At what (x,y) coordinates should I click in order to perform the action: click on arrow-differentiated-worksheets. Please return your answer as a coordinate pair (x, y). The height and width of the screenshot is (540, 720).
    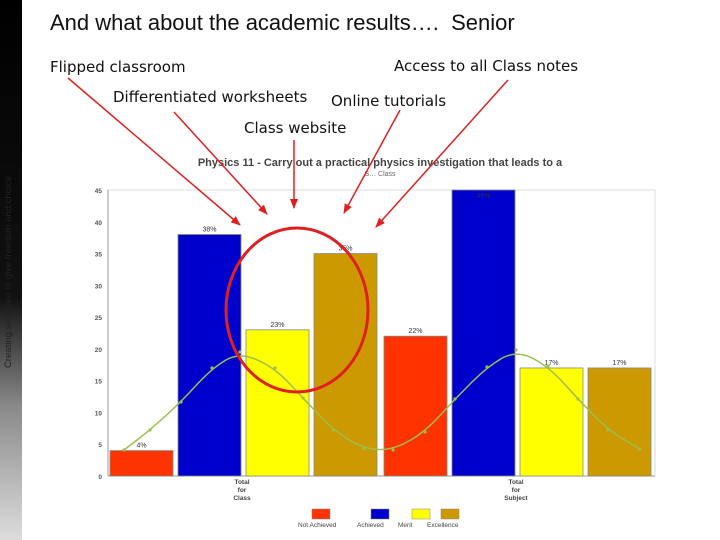
    Looking at the image, I should click on (220, 163).